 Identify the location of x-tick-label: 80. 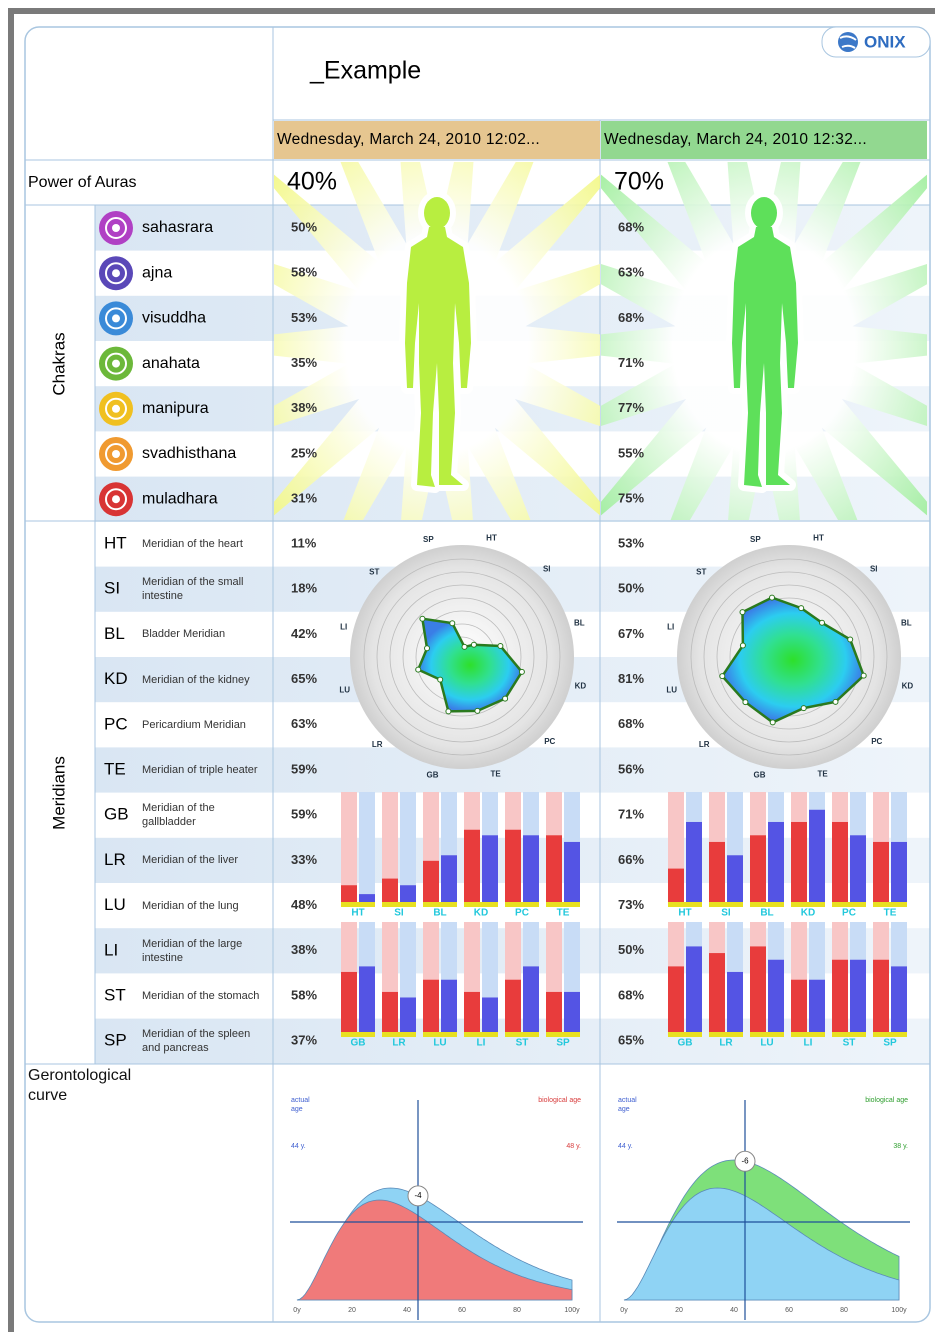
(517, 1310).